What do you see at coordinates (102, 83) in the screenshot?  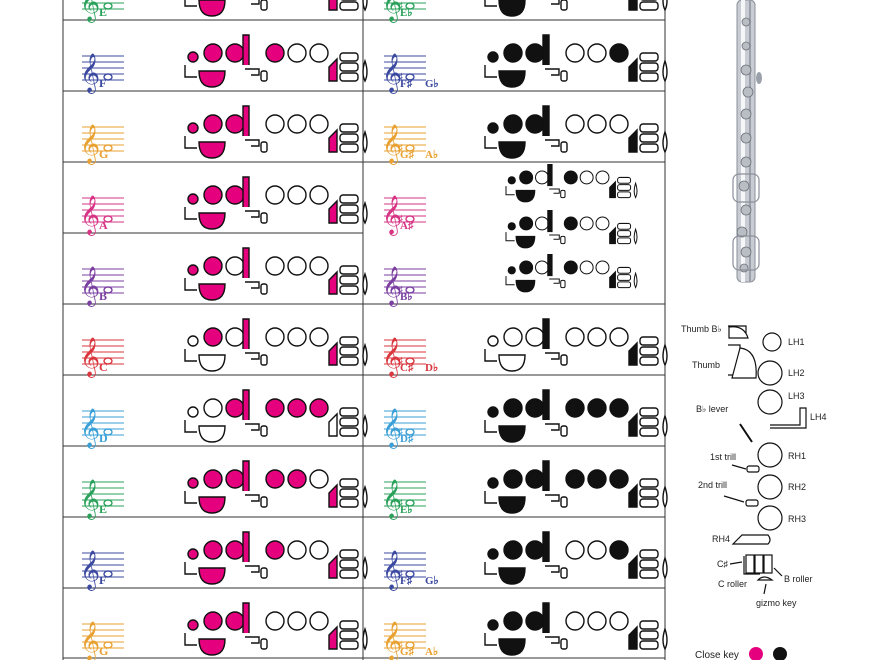 I see `note-label-left: F` at bounding box center [102, 83].